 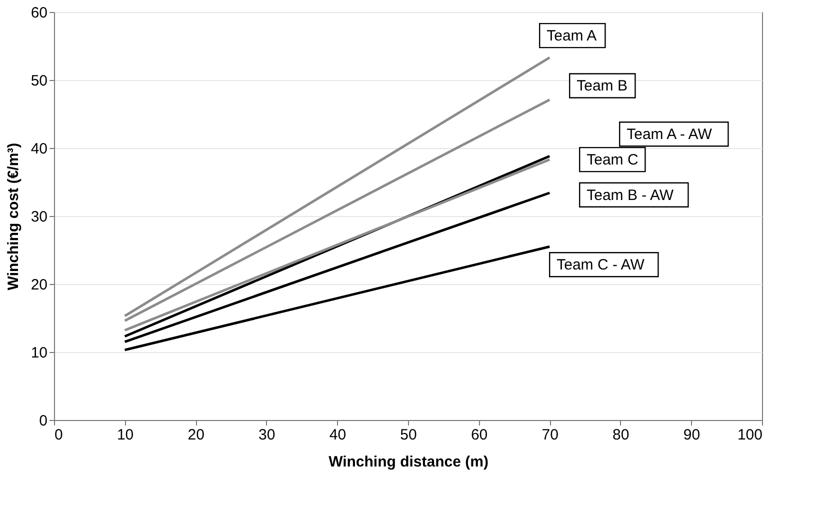 I want to click on x-tick-label: 40, so click(x=337, y=435).